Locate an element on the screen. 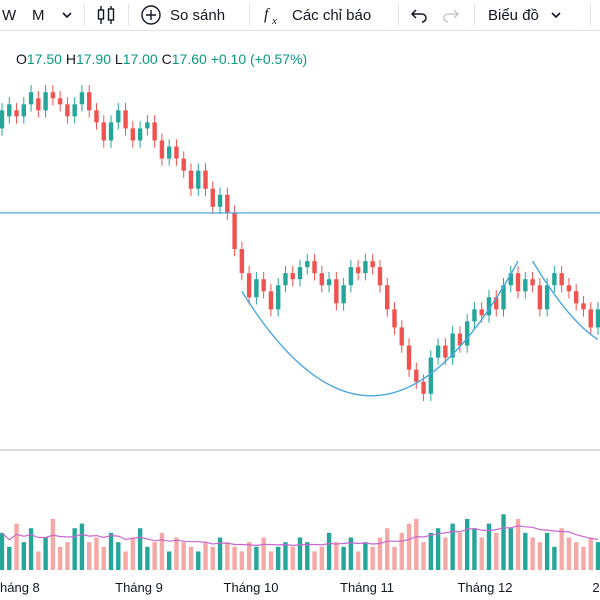 This screenshot has height=600, width=600. redo-button is located at coordinates (451, 15).